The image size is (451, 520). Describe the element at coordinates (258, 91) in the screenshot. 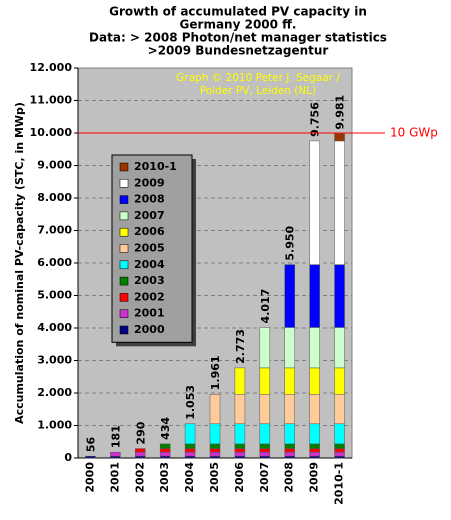

I see `annotation: Polder PV, Leiden (NL)` at that location.